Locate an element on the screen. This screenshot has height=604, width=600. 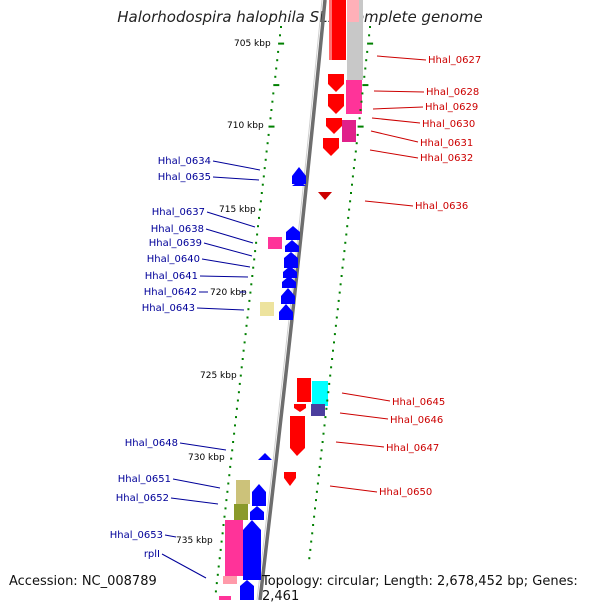
rrna-block-upper is located at coordinates (354, 97).